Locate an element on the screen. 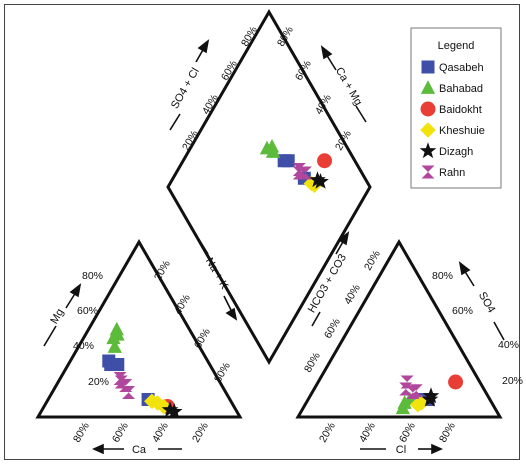 This screenshot has width=526, height=466. tick-label-dm-ur-0: 20% is located at coordinates (343, 140).